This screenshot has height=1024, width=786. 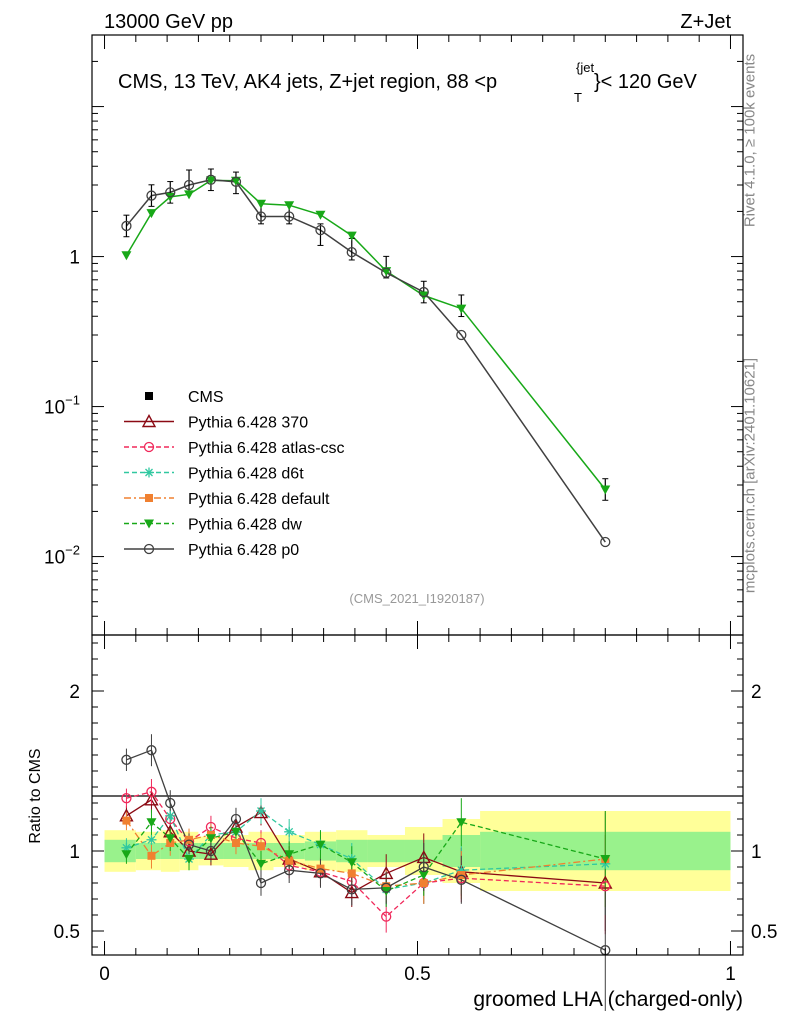 What do you see at coordinates (62, 406) in the screenshot?
I see `y-tick-label: 10⁻¹` at bounding box center [62, 406].